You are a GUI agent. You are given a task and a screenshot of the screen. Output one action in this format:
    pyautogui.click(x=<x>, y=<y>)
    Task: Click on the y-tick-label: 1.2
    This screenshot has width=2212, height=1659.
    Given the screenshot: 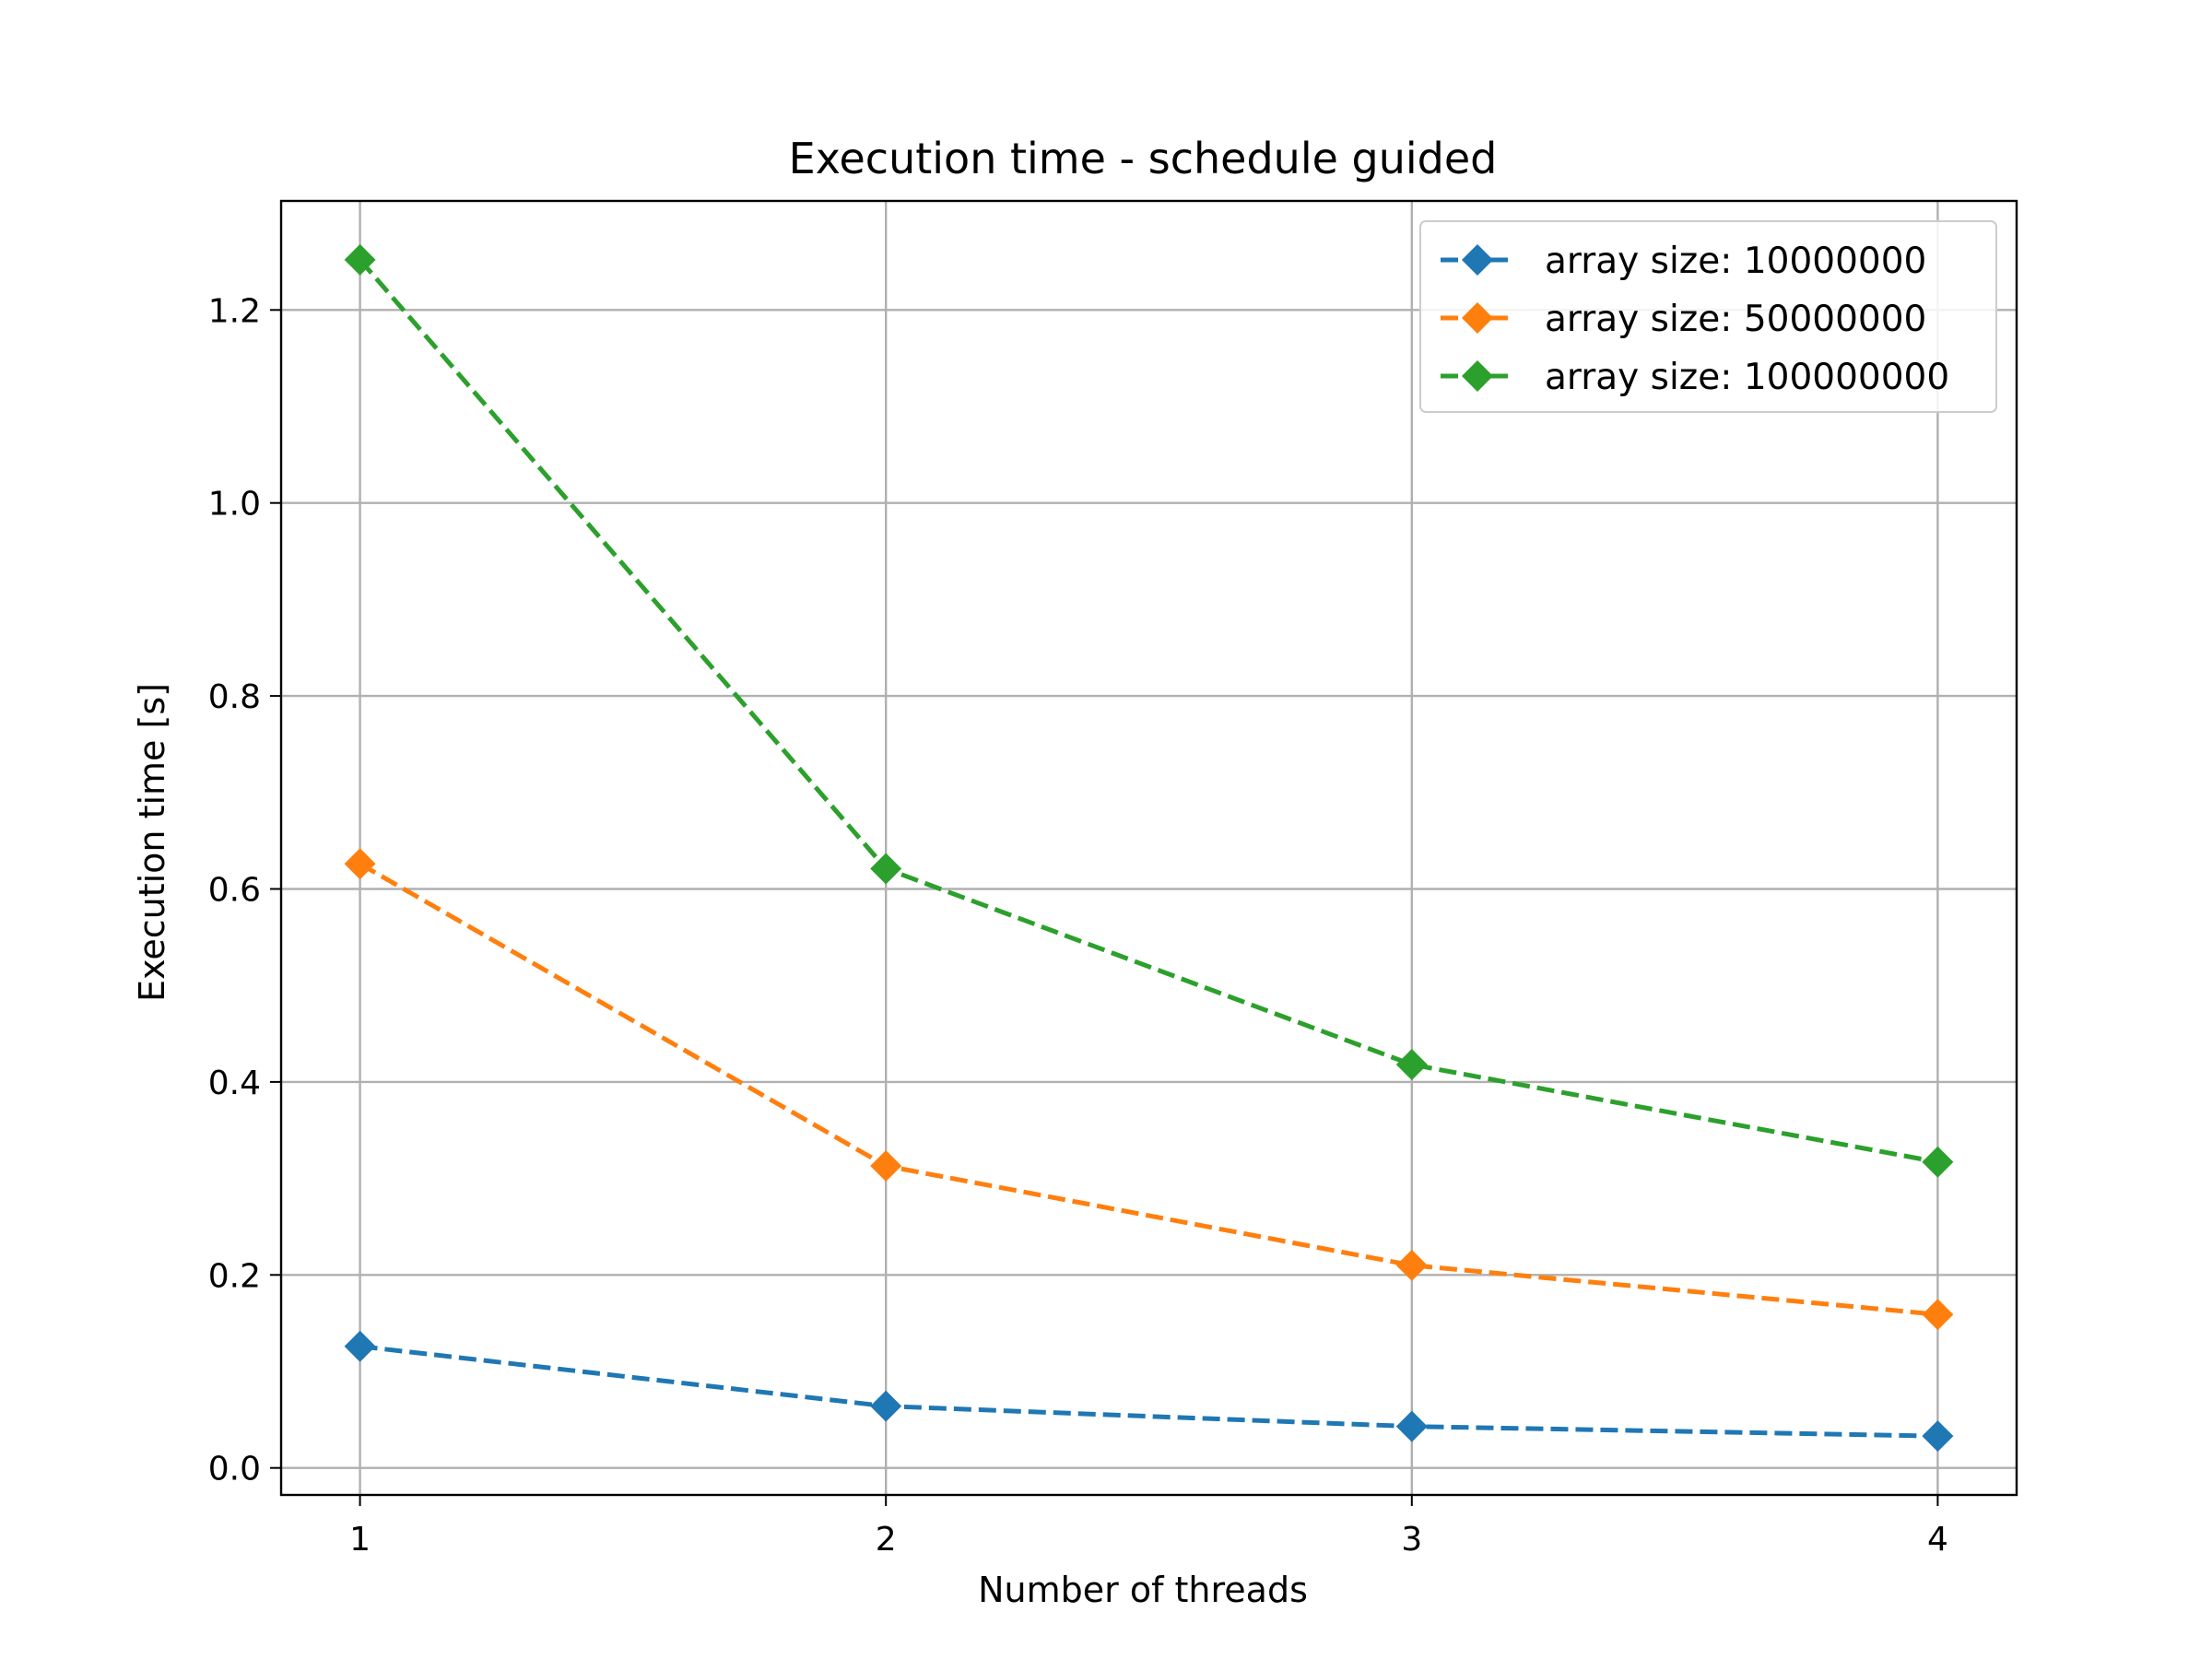 What is the action you would take?
    pyautogui.click(x=234, y=311)
    